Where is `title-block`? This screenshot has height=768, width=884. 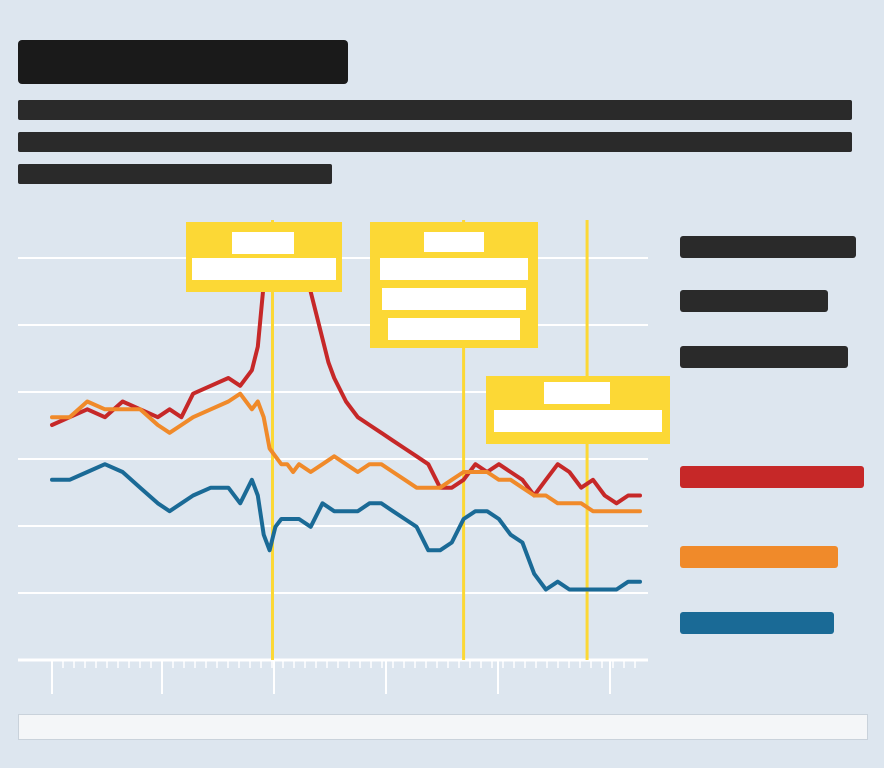
title-block is located at coordinates (183, 62).